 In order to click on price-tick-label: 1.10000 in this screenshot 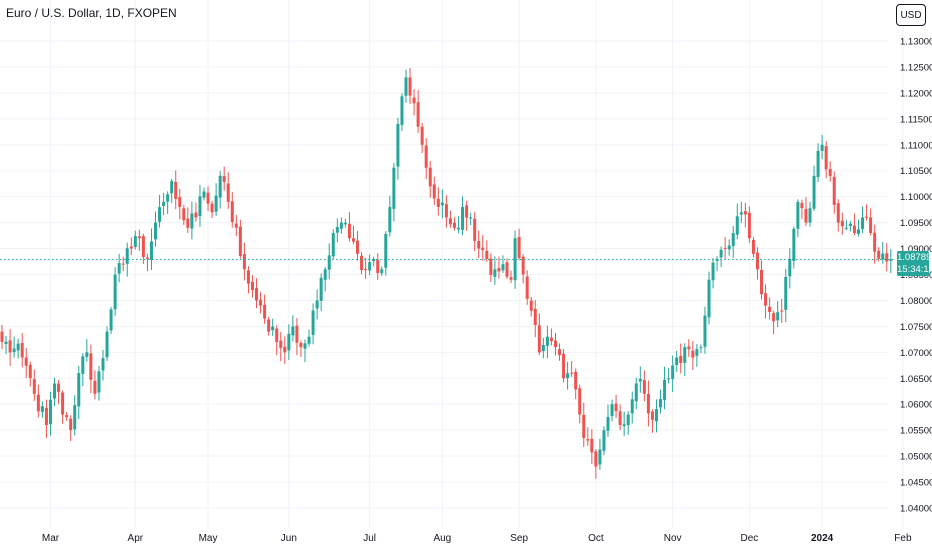, I will do `click(916, 197)`.